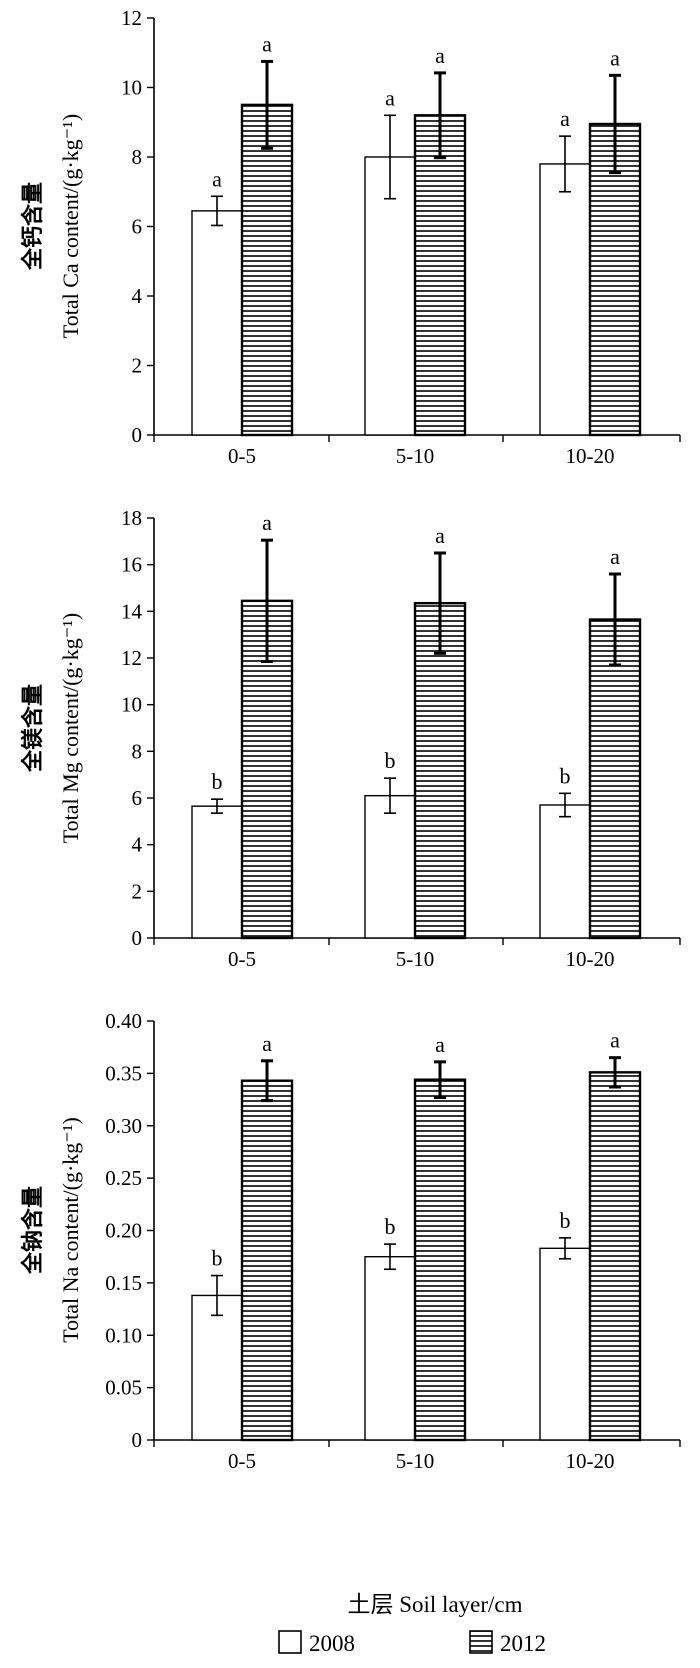 This screenshot has width=700, height=1668. What do you see at coordinates (123, 1178) in the screenshot?
I see `y-tick-label: 0.25` at bounding box center [123, 1178].